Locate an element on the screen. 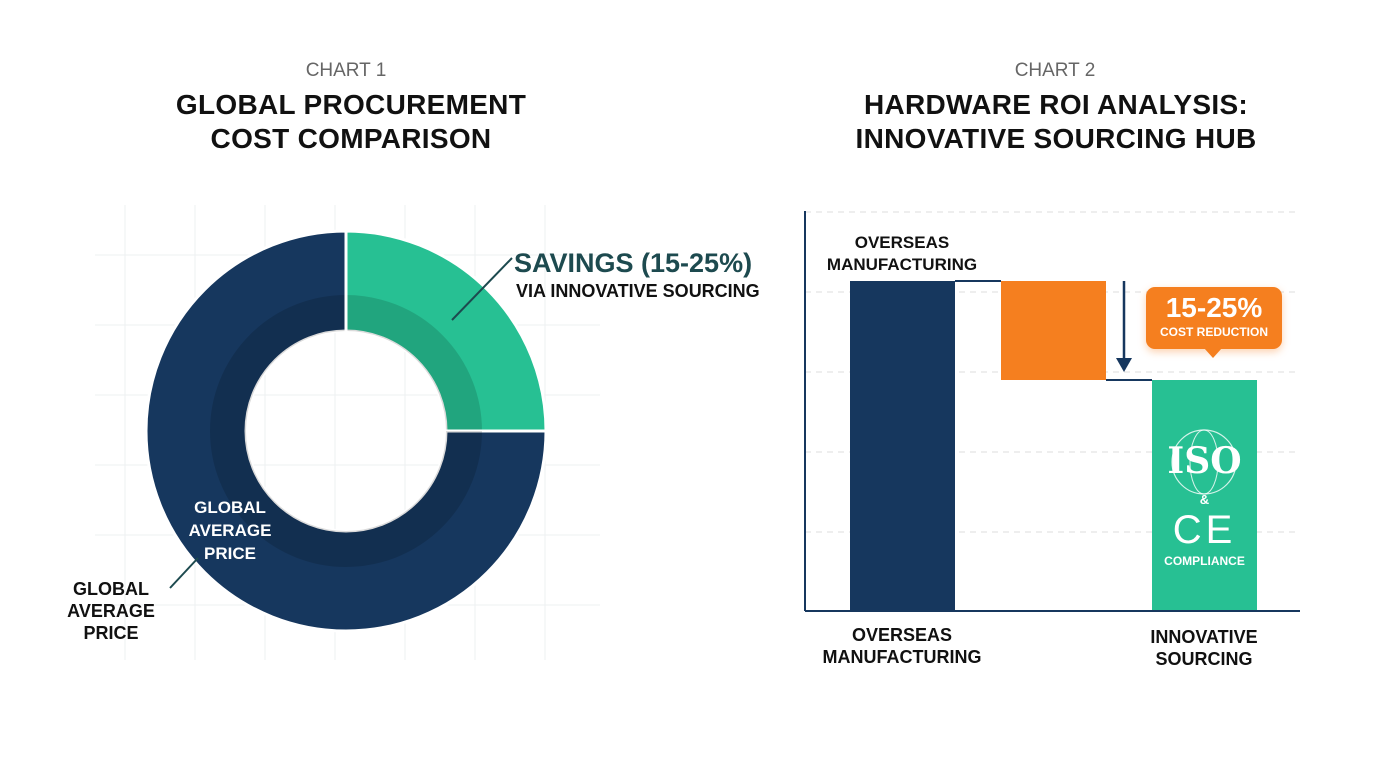  iso-icon: ISO is located at coordinates (1204, 461).